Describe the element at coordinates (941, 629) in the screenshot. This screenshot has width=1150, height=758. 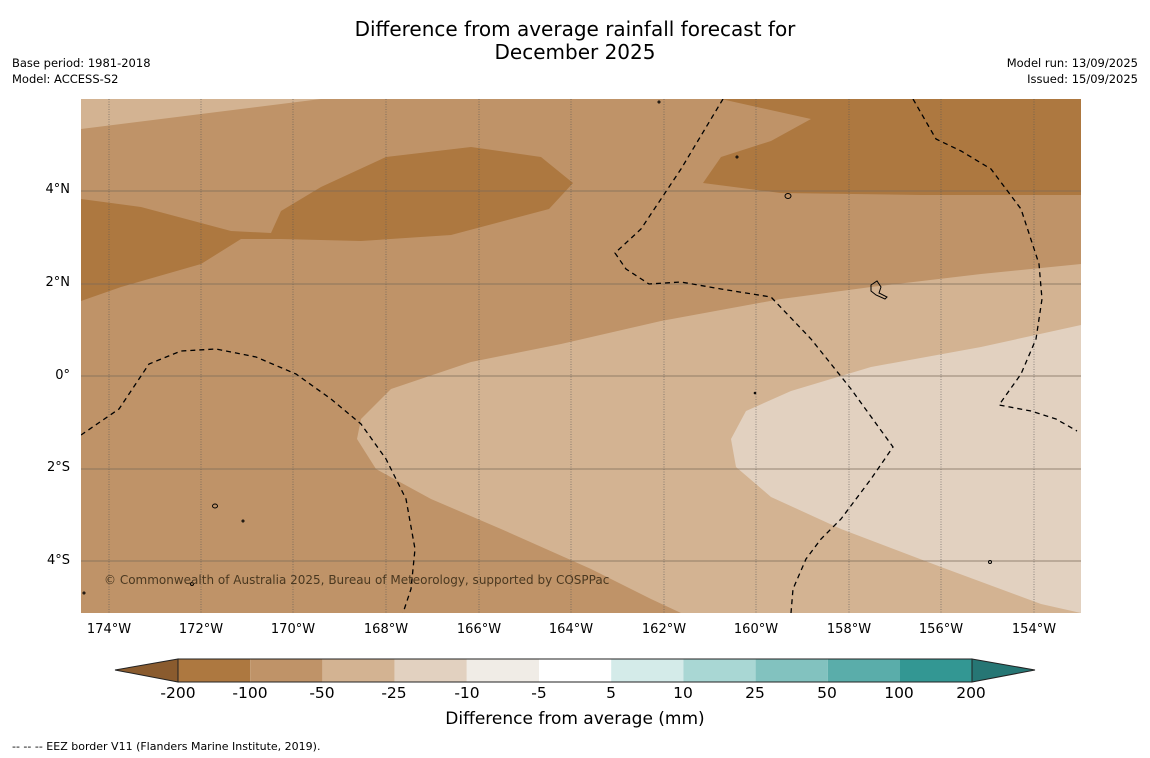
I see `lon-label-156w: 156°W` at that location.